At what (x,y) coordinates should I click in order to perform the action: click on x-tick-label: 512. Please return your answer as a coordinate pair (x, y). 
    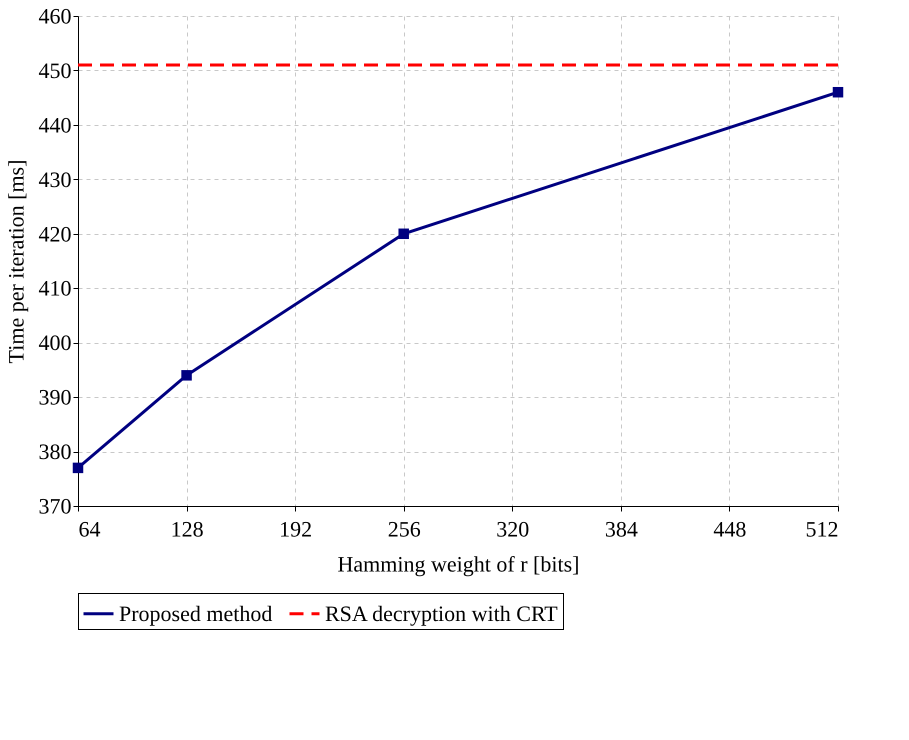
    Looking at the image, I should click on (822, 529).